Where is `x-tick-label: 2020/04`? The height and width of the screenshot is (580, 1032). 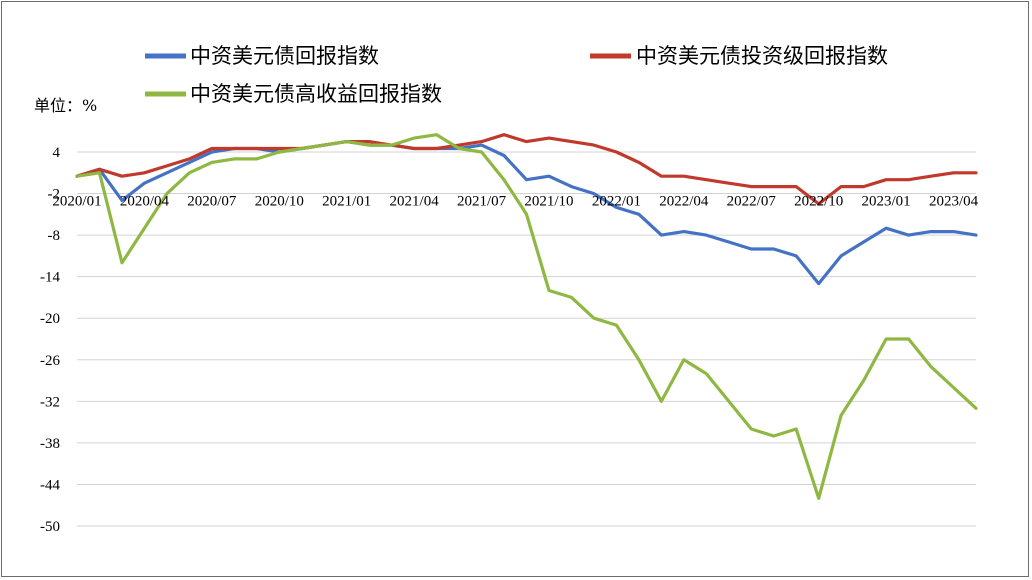
x-tick-label: 2020/04 is located at coordinates (145, 202).